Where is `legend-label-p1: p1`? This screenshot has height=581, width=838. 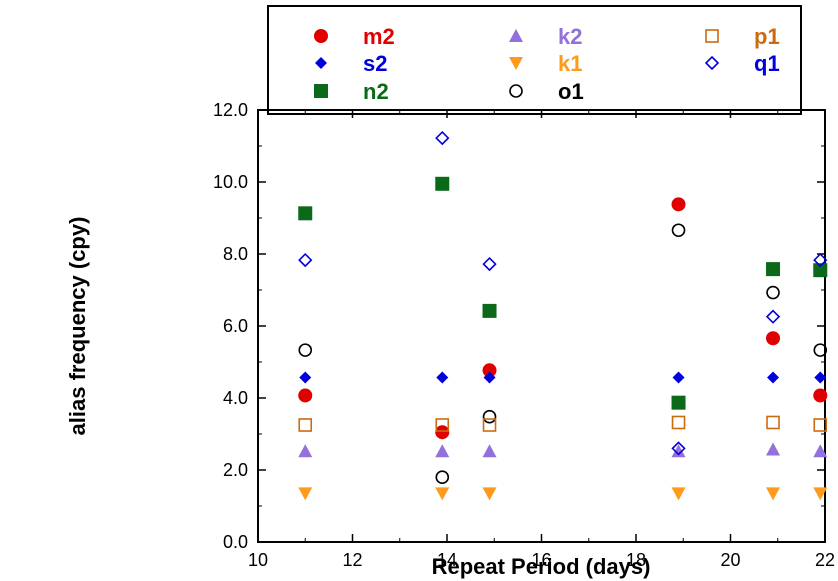 legend-label-p1: p1 is located at coordinates (767, 36).